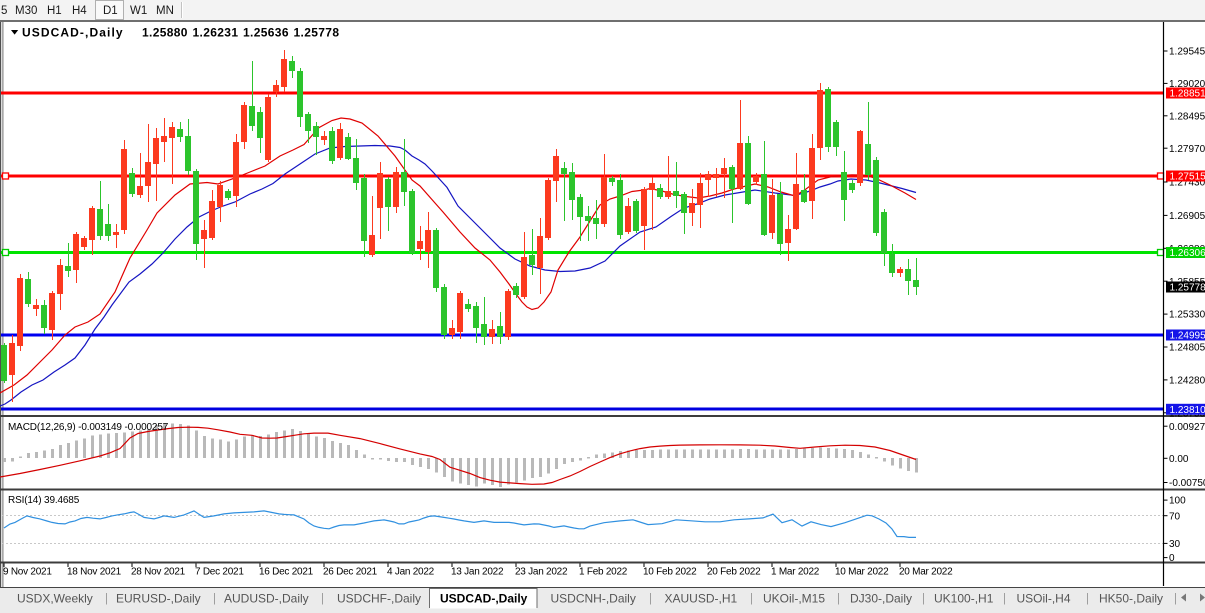 Image resolution: width=1205 pixels, height=613 pixels. Describe the element at coordinates (1187, 348) in the screenshot. I see `svg-text: 1.24805` at that location.